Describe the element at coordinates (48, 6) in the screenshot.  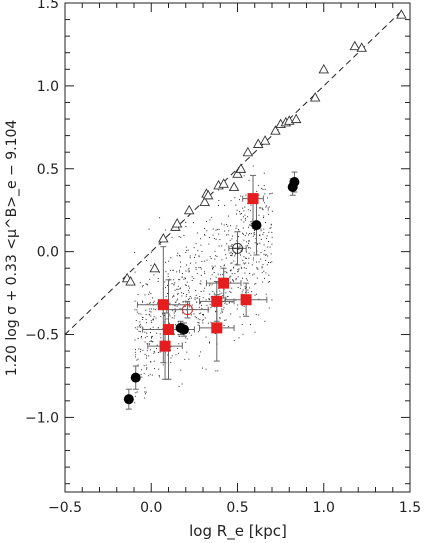
I see `y-tick-label: 1.5` at that location.